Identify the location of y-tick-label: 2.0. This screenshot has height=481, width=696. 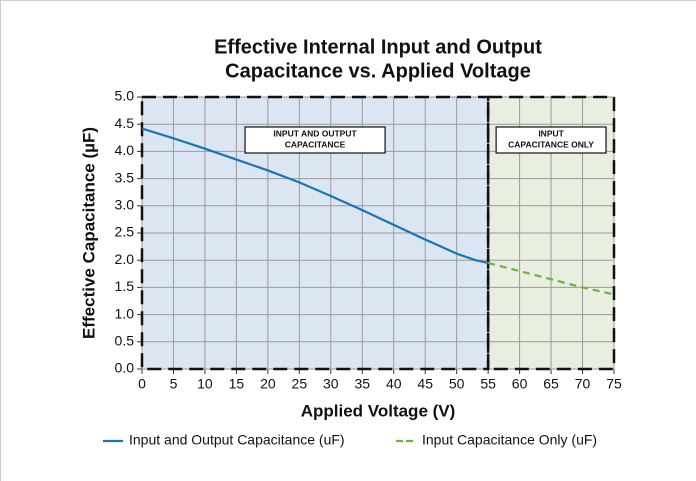
(125, 259).